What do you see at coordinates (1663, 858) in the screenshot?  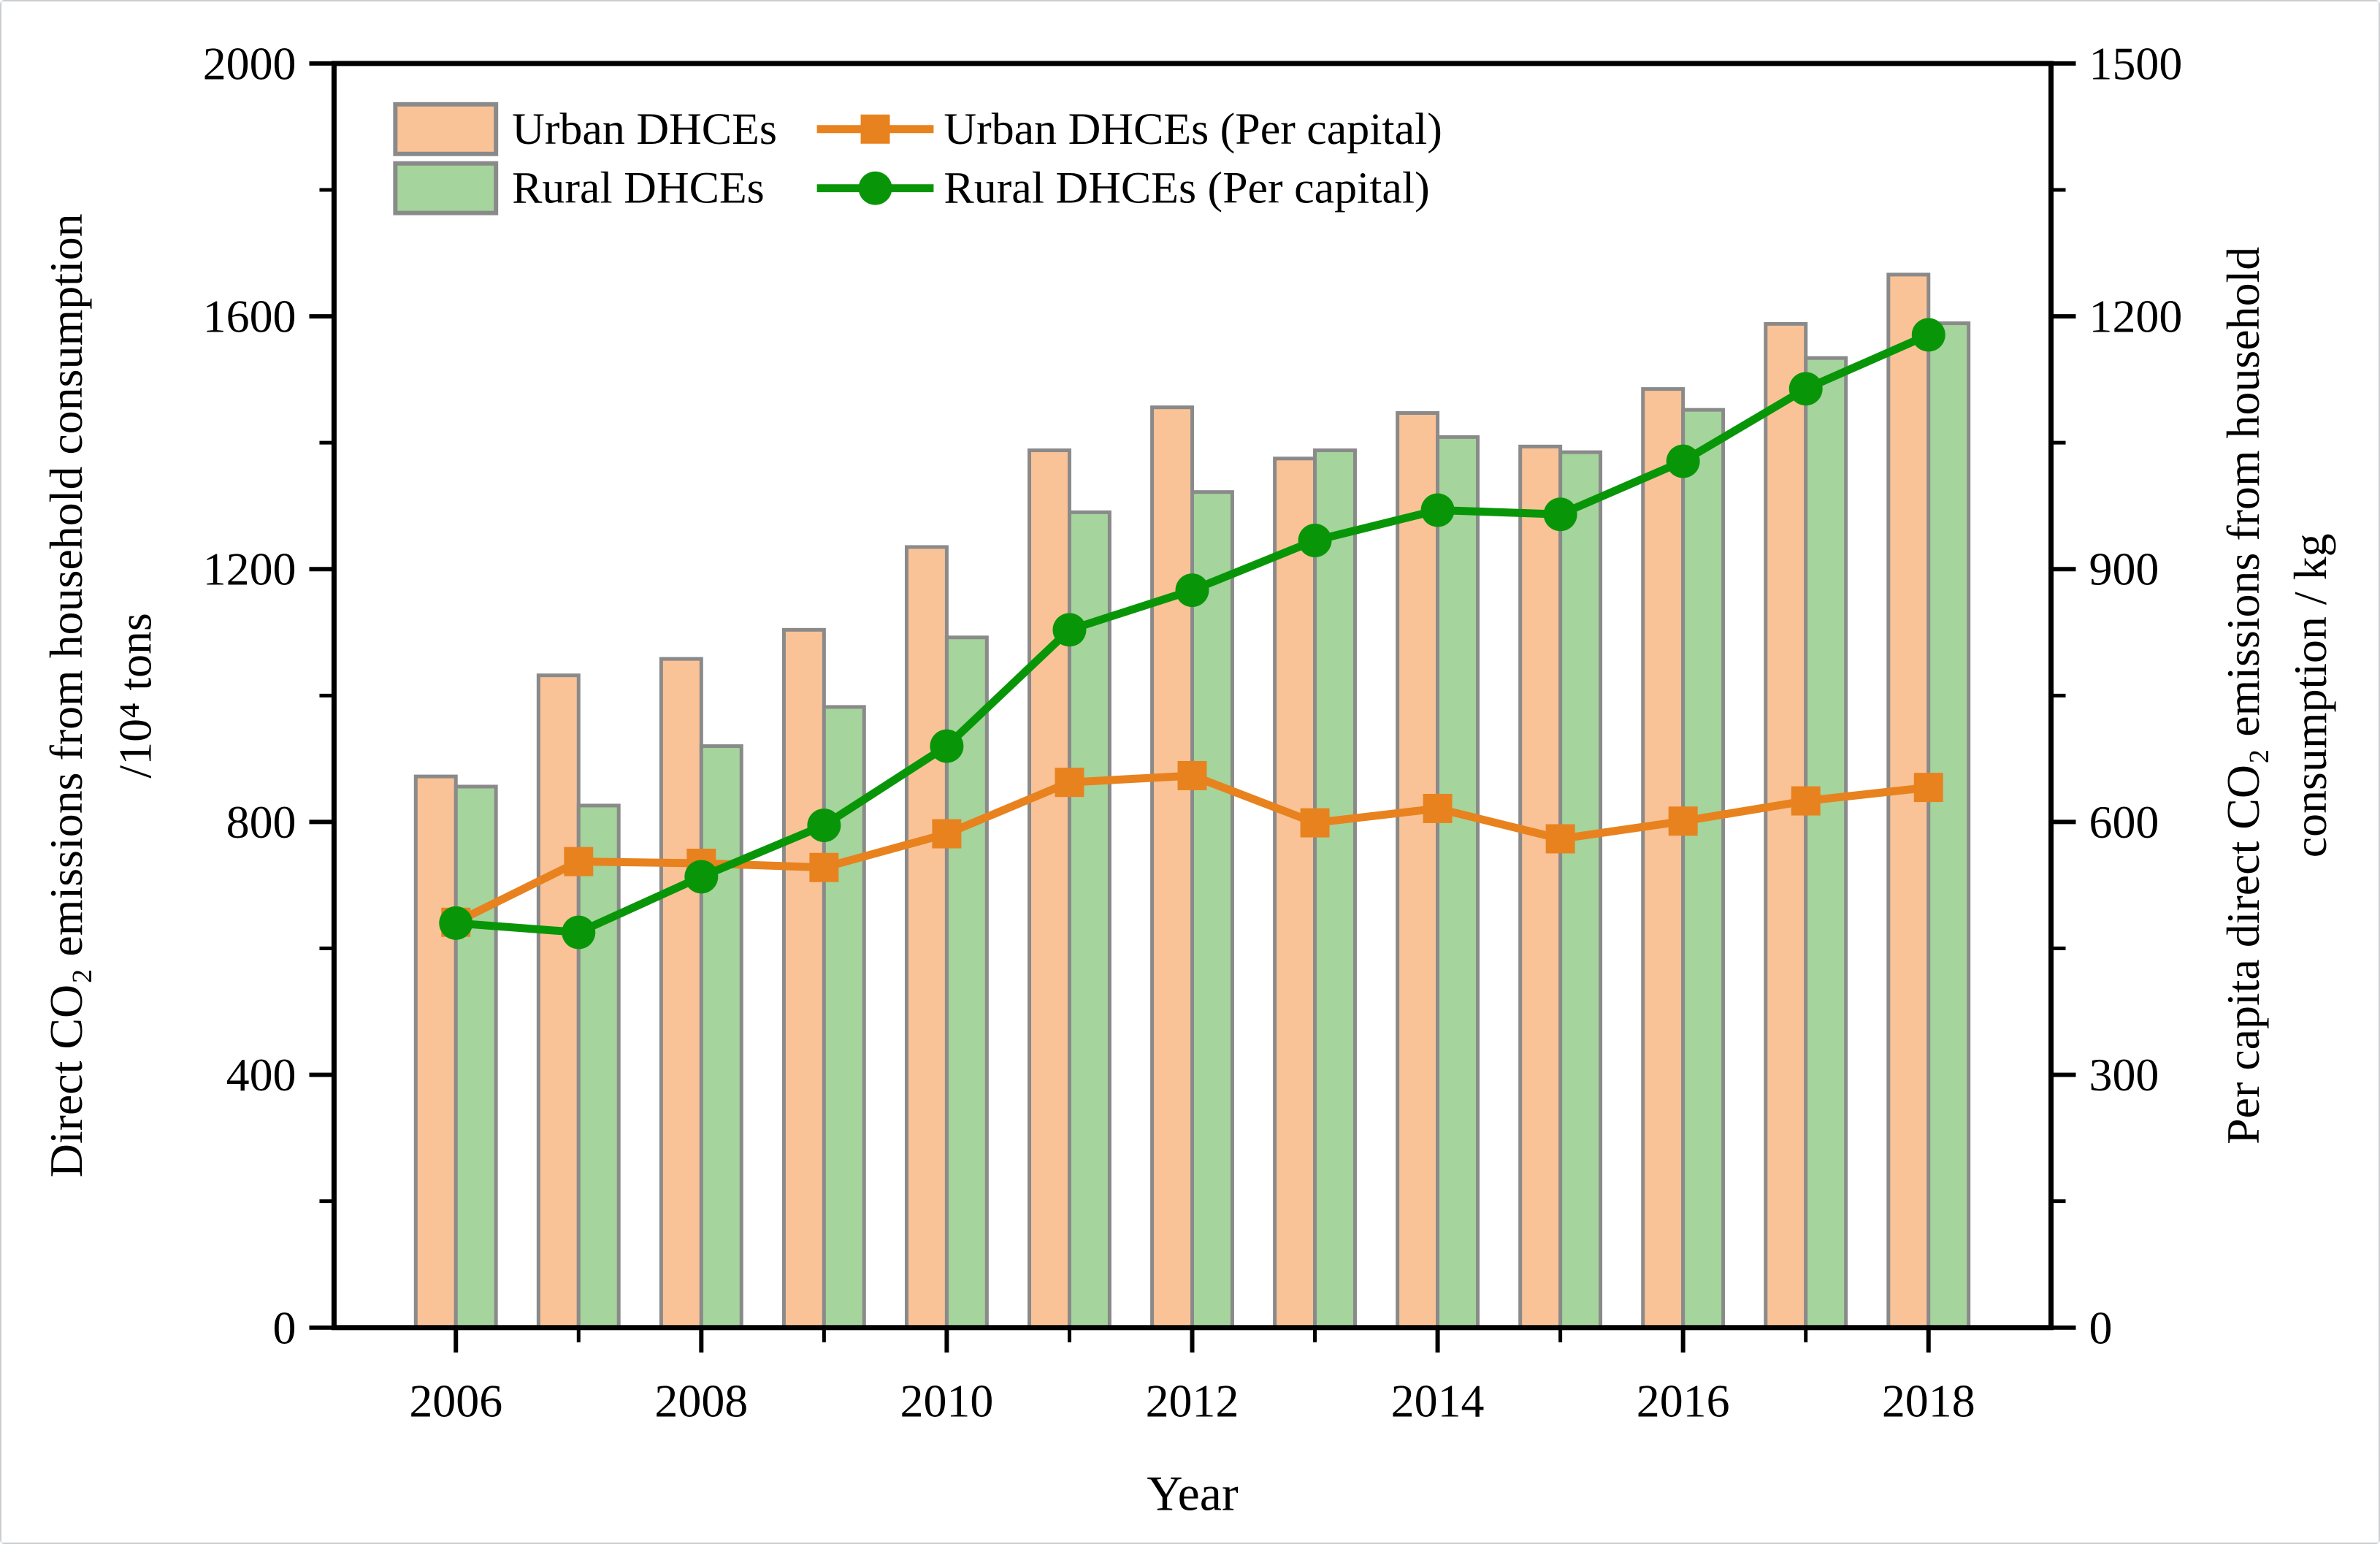 I see `bar-urban-2016` at bounding box center [1663, 858].